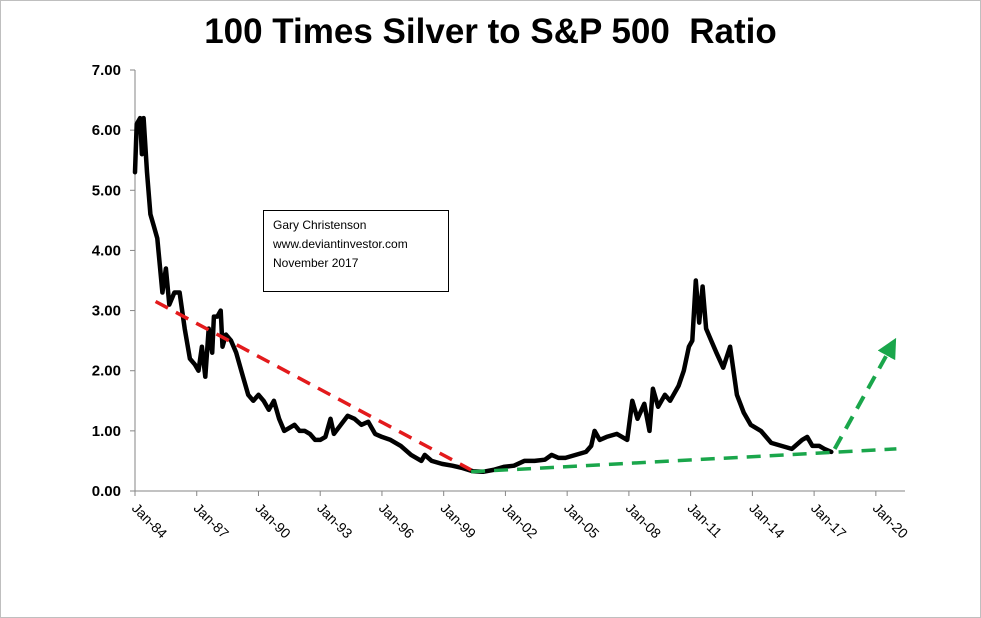 The height and width of the screenshot is (618, 981). What do you see at coordinates (106, 311) in the screenshot?
I see `y-tick-label: 3.00` at bounding box center [106, 311].